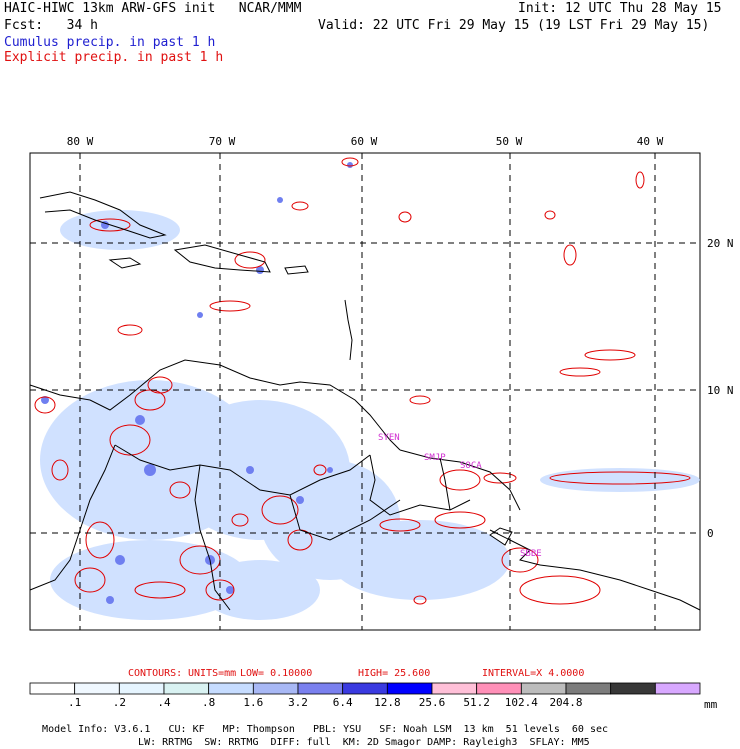  Describe the element at coordinates (114, 57) in the screenshot. I see `legend-explicit: Explicit precip. in past 1 h` at that location.